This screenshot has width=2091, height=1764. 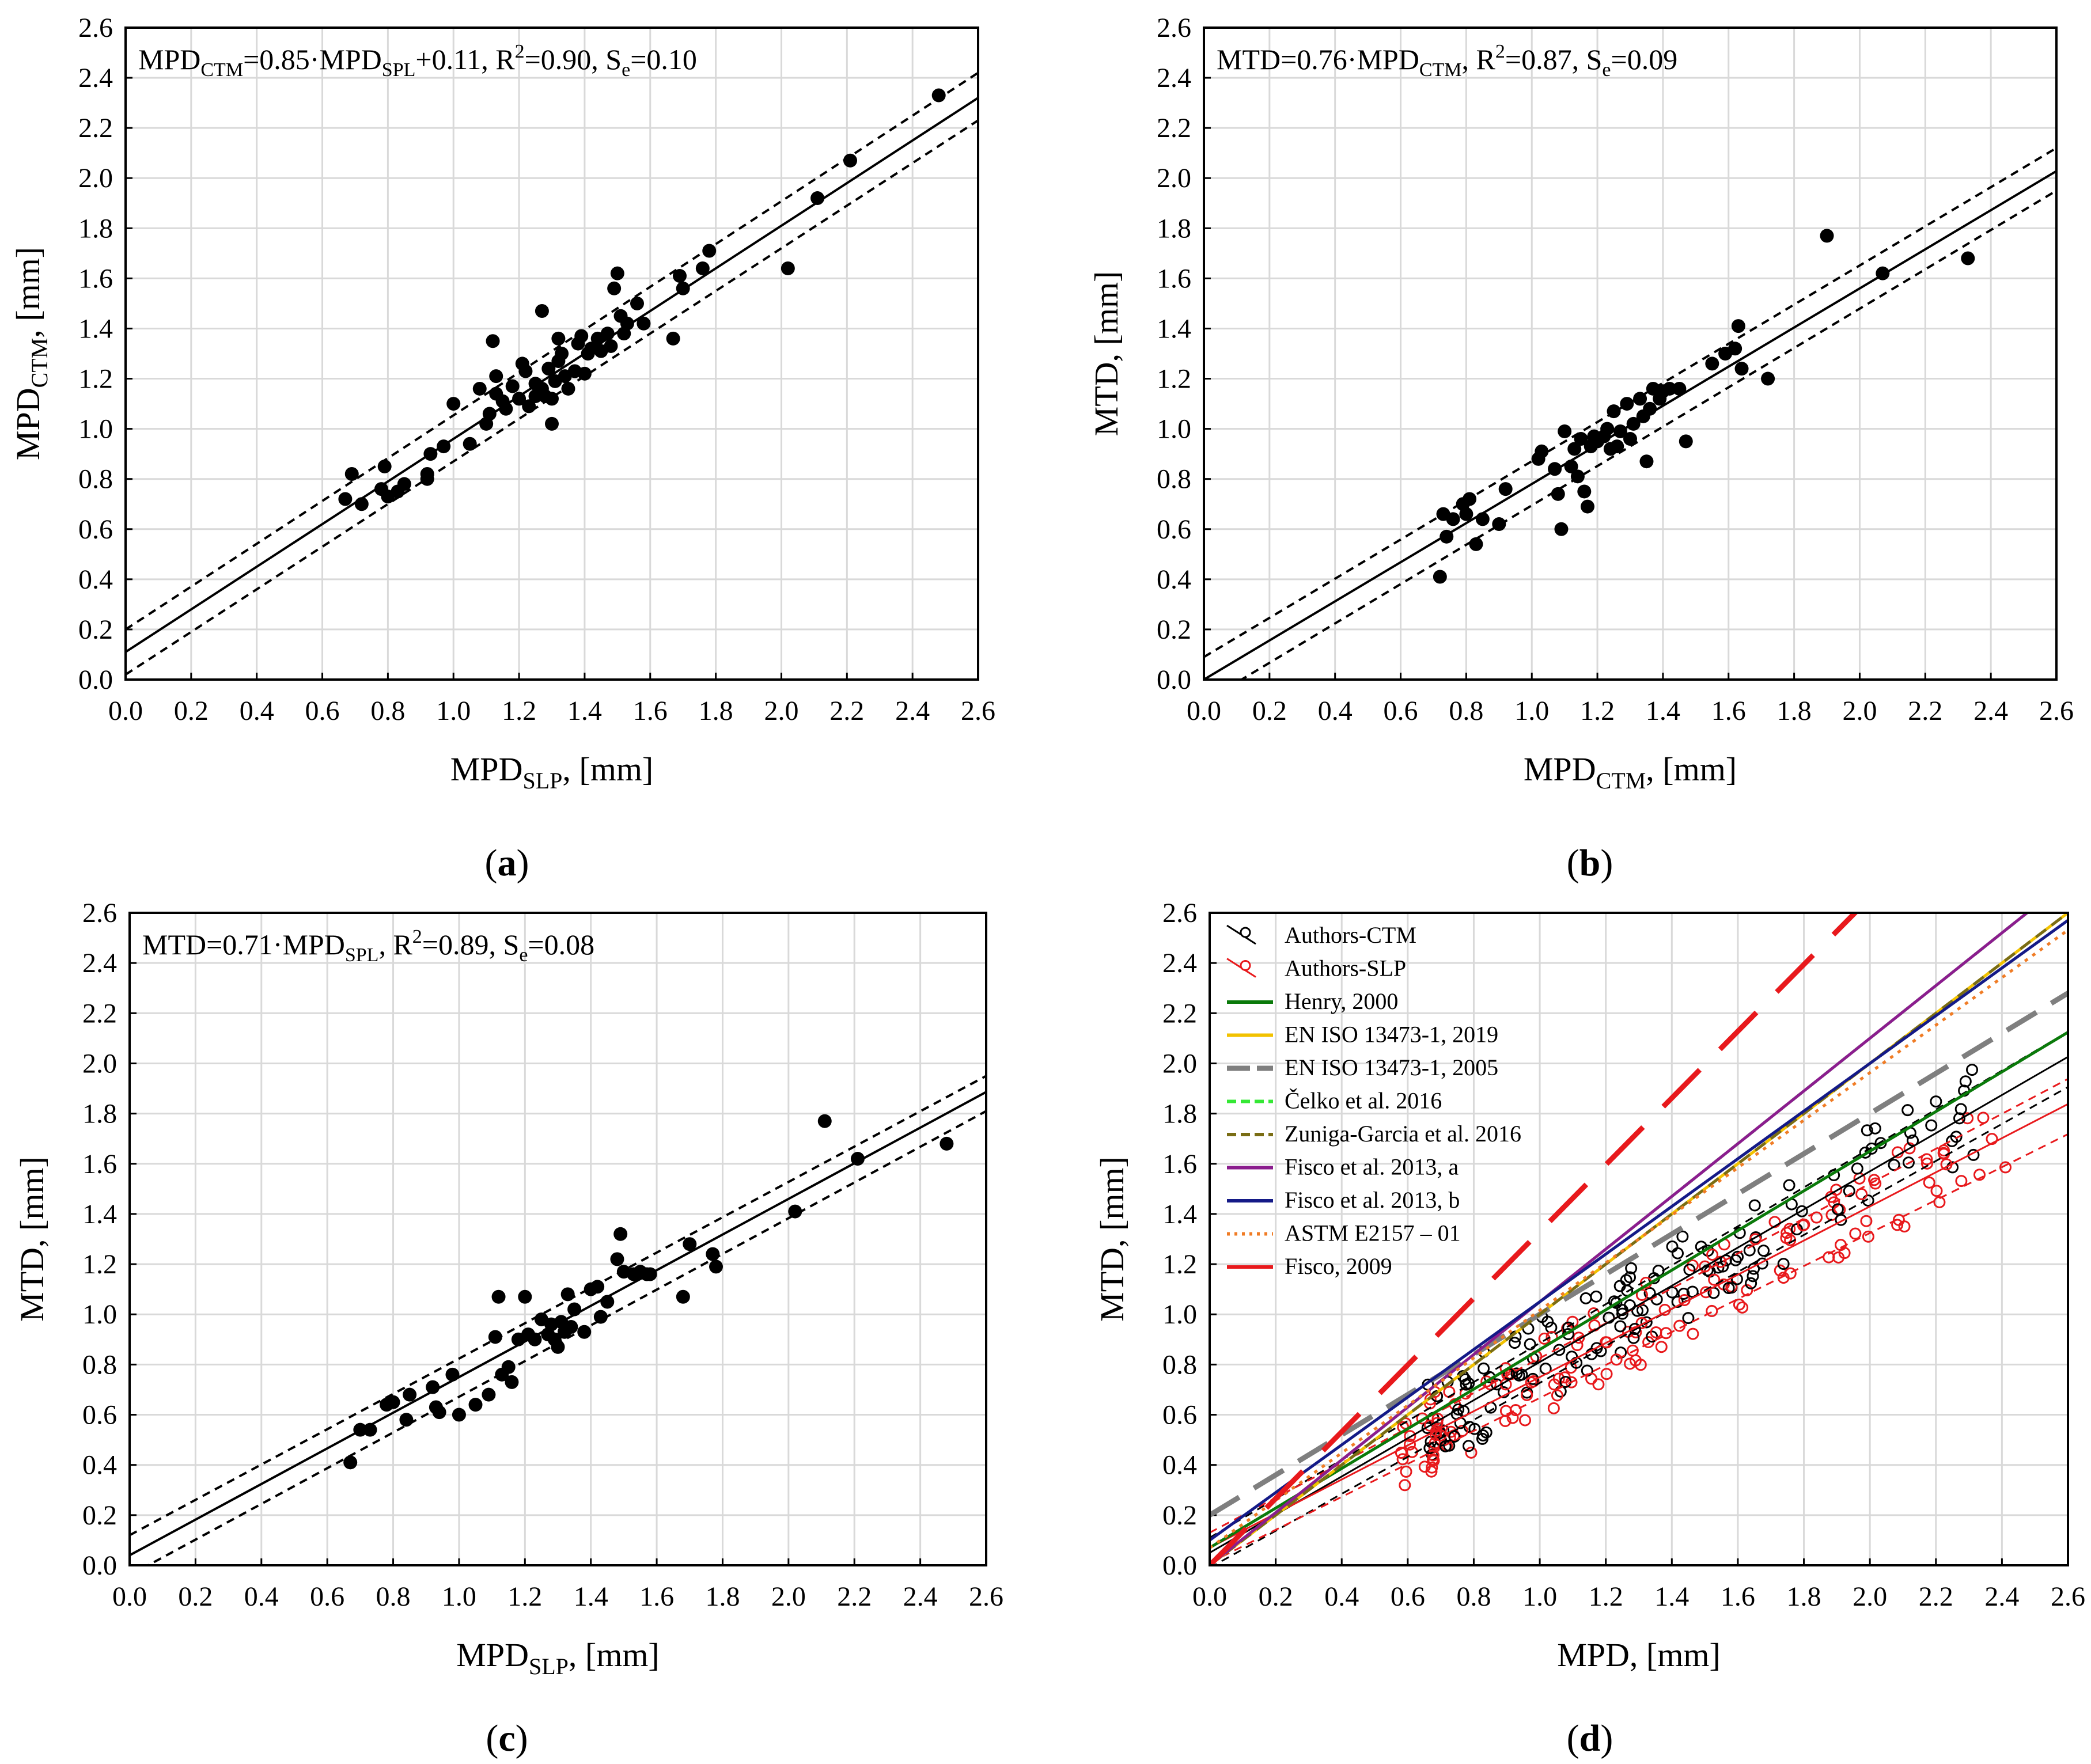 What do you see at coordinates (1363, 1101) in the screenshot?
I see `legend-entry: Čelko et al. 2016` at bounding box center [1363, 1101].